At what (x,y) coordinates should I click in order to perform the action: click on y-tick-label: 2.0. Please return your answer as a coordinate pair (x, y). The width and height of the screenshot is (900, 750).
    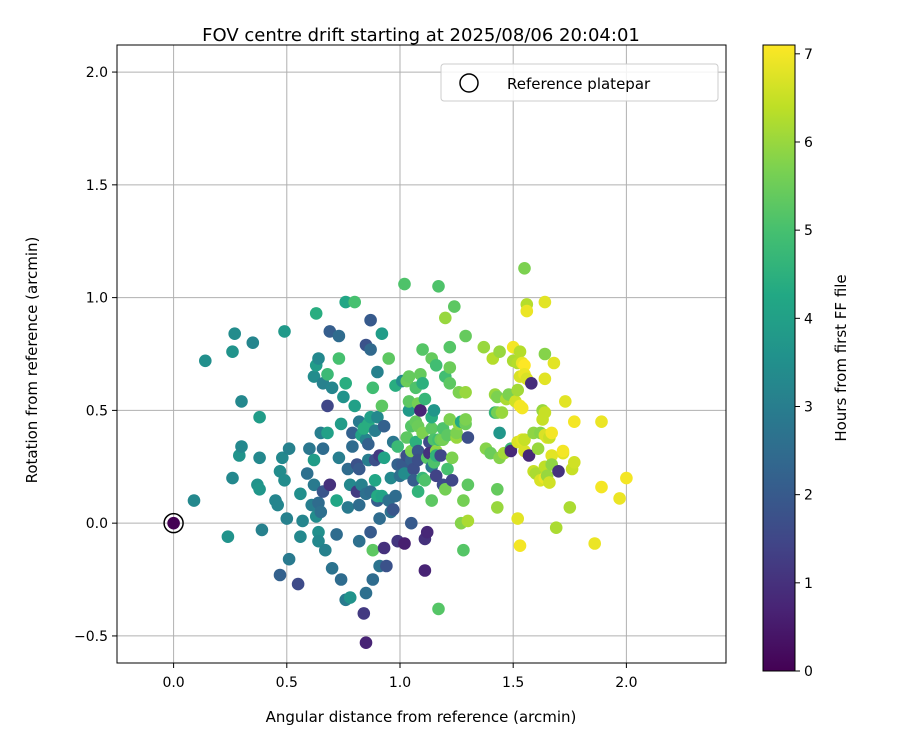
    Looking at the image, I should click on (97, 73).